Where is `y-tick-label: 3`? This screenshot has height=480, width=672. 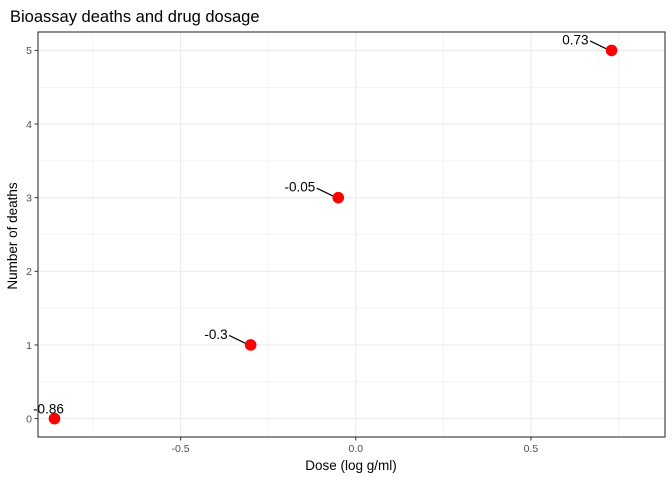
y-tick-label: 3 is located at coordinates (29, 198).